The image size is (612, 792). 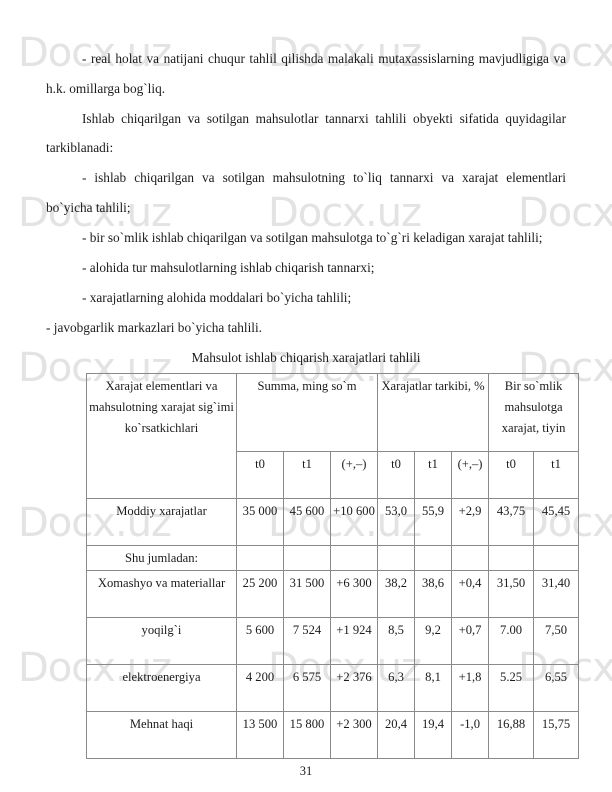 What do you see at coordinates (396, 521) in the screenshot?
I see `table-cell: 53,0` at bounding box center [396, 521].